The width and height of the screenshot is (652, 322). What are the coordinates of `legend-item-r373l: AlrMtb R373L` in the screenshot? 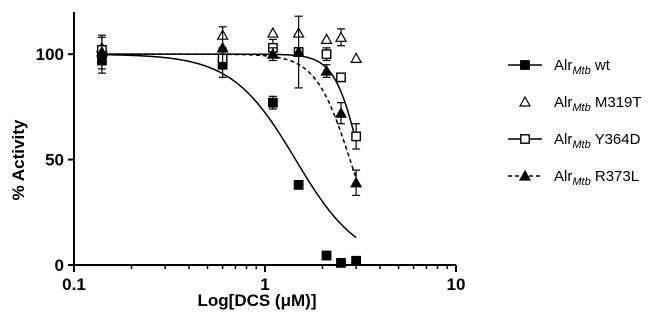 It's located at (573, 178).